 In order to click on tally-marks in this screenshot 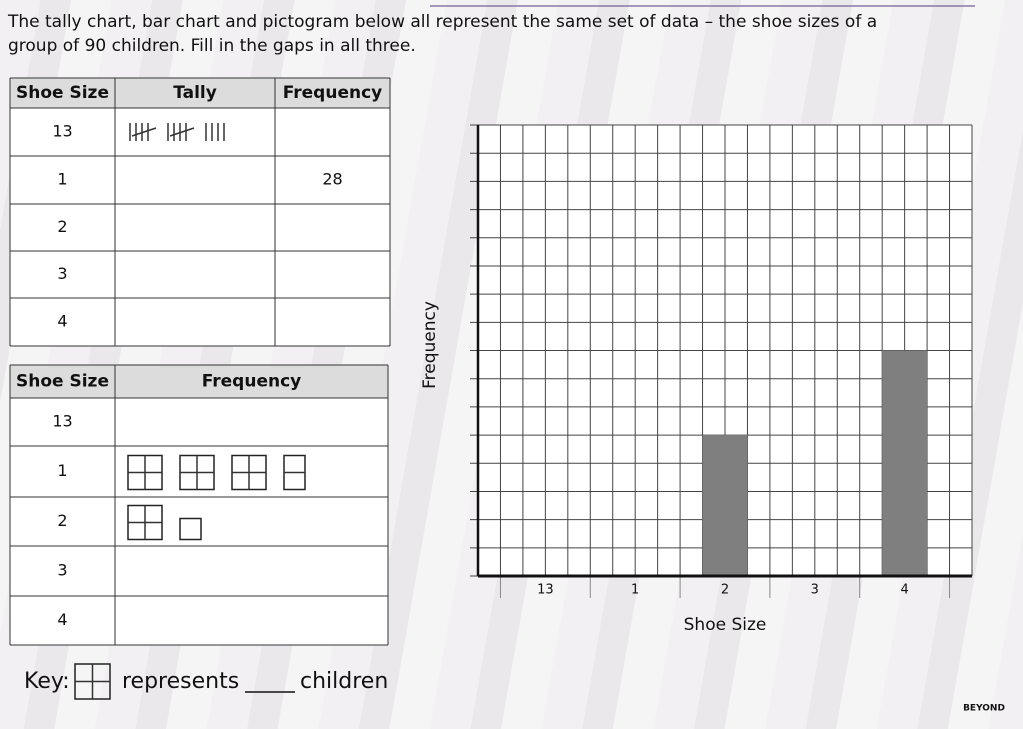, I will do `click(177, 132)`.